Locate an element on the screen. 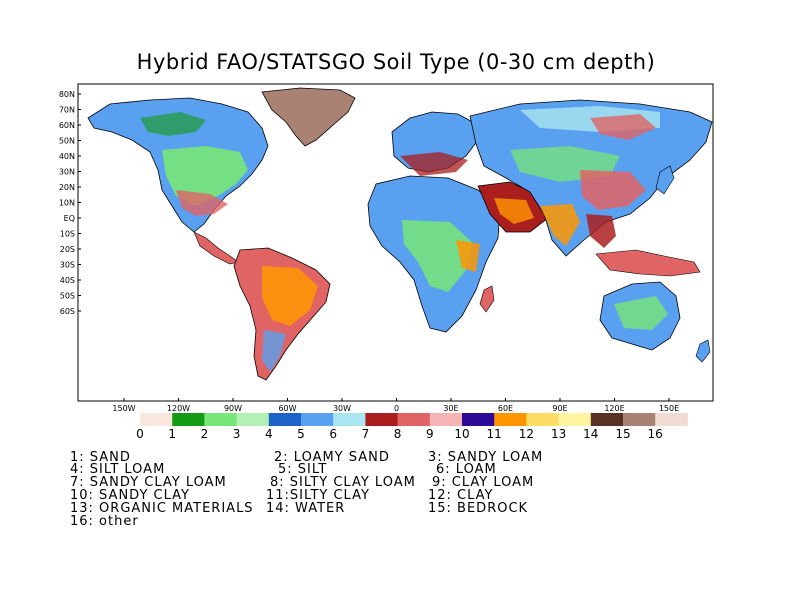 The image size is (792, 612). south-america-interior is located at coordinates (290, 296).